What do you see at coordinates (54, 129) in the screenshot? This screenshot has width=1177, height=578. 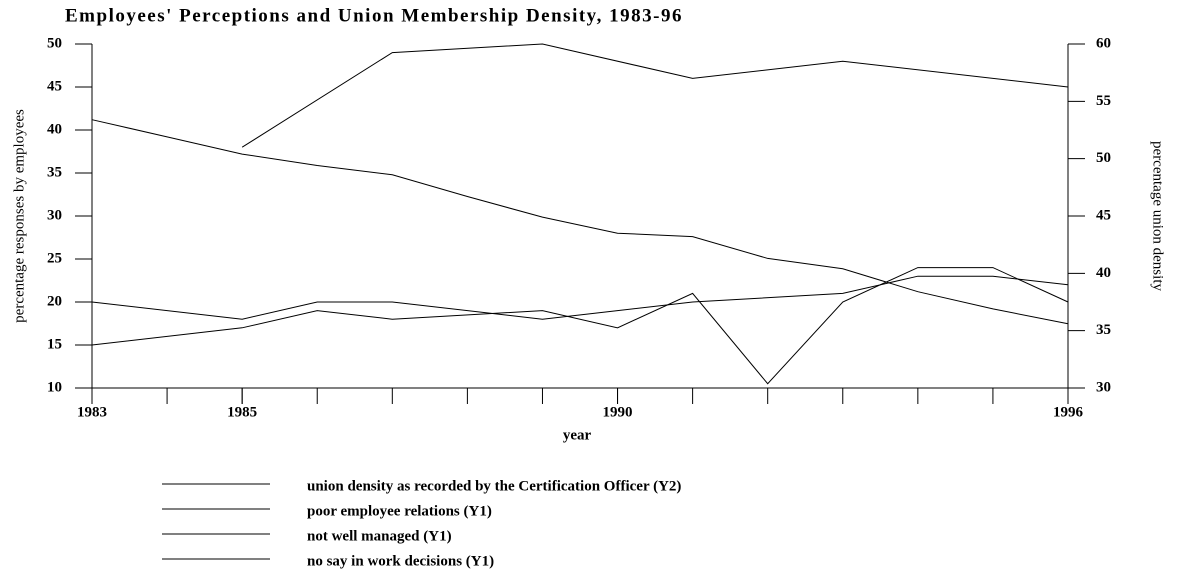 I see `y-tick-label: 40` at bounding box center [54, 129].